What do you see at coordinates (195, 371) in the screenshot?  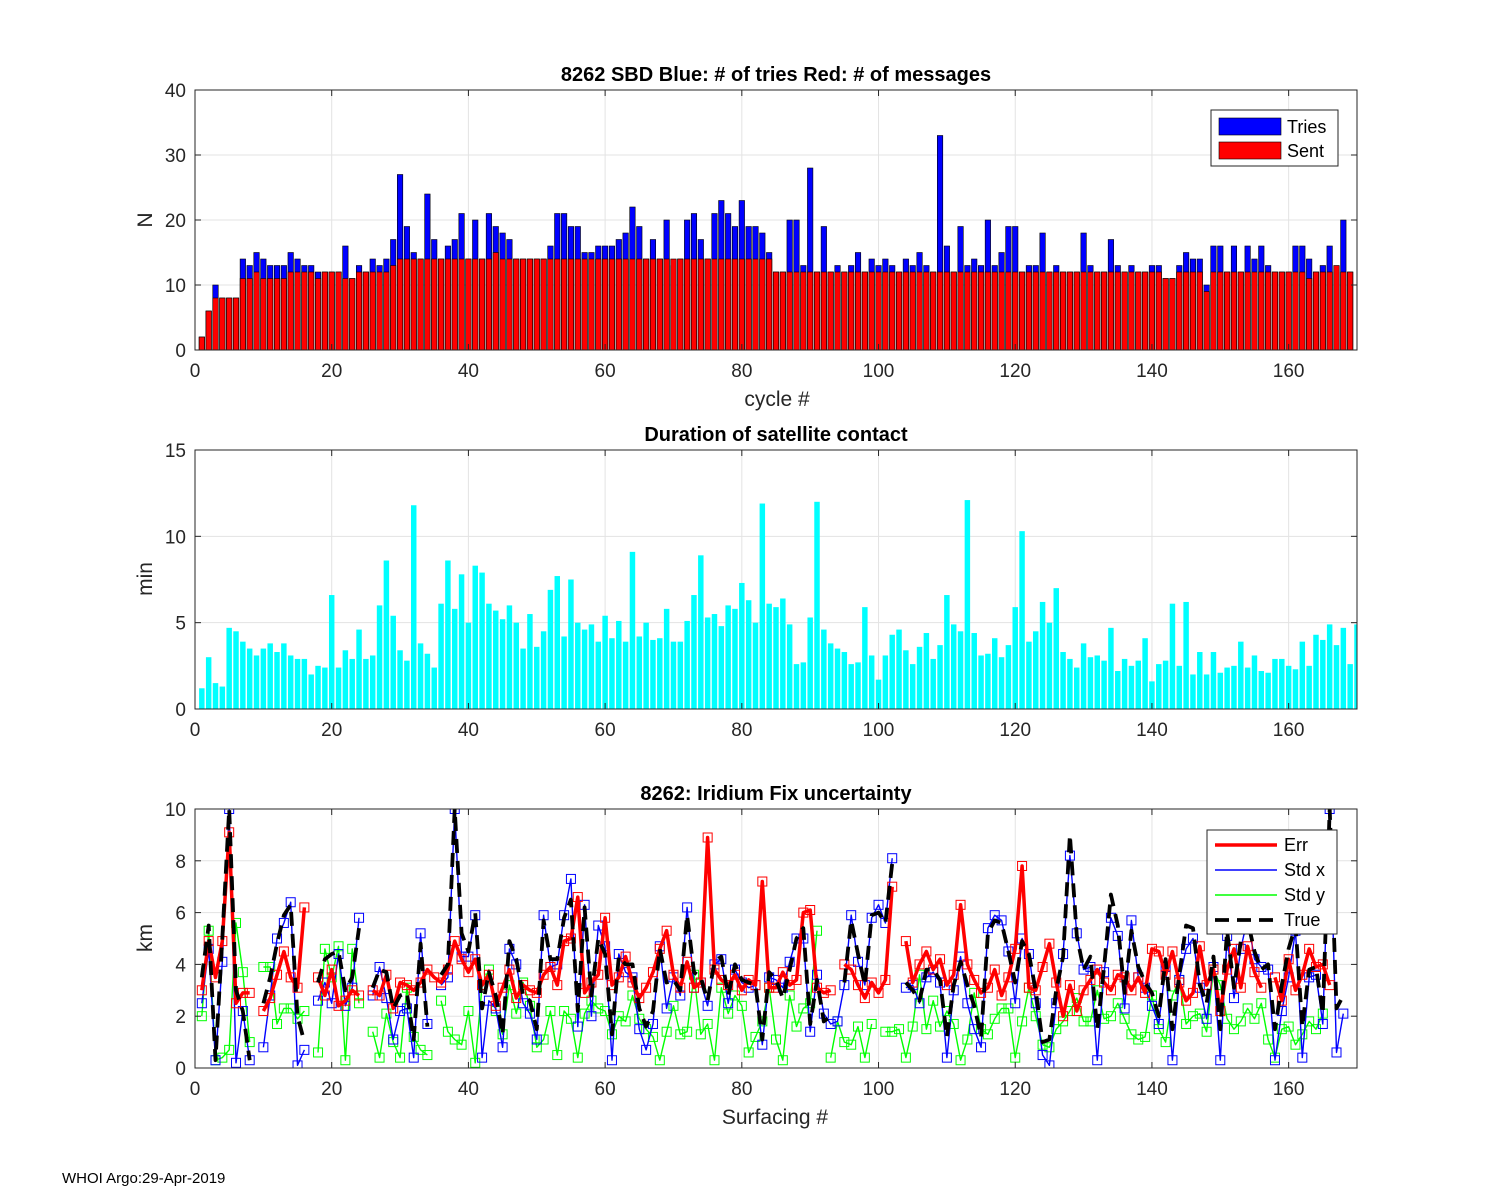 I see `x-tick-label: 0` at bounding box center [195, 371].